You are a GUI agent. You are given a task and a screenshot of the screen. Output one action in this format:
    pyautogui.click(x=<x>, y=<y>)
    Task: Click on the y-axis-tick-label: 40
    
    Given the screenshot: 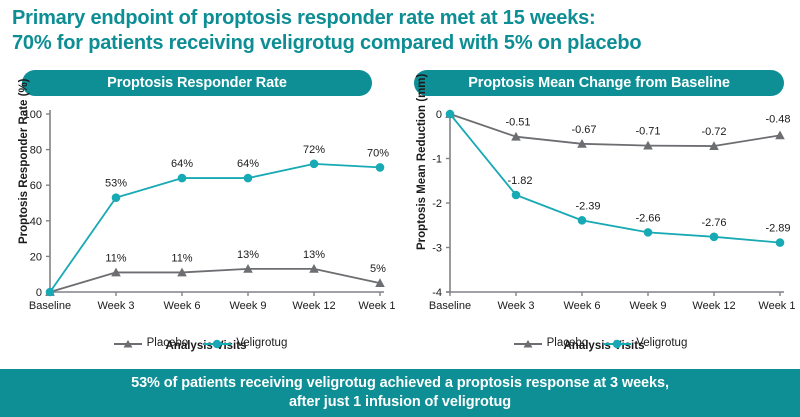 What is the action you would take?
    pyautogui.click(x=36, y=222)
    